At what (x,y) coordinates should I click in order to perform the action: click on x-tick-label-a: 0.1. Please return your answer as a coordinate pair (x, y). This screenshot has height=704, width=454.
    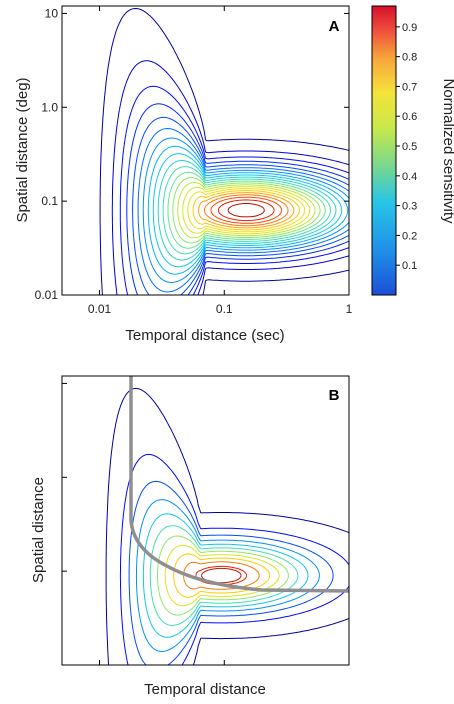
    Looking at the image, I should click on (224, 309).